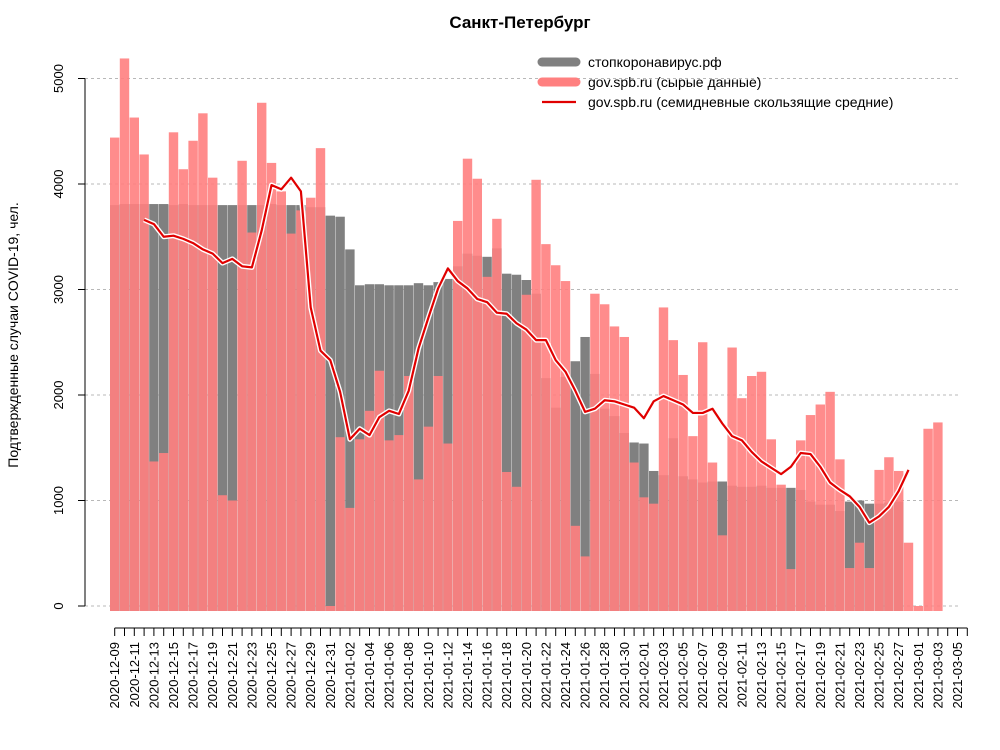 This screenshot has height=750, width=1000. What do you see at coordinates (467, 675) in the screenshot?
I see `x-tick-label: 2021-01-14` at bounding box center [467, 675].